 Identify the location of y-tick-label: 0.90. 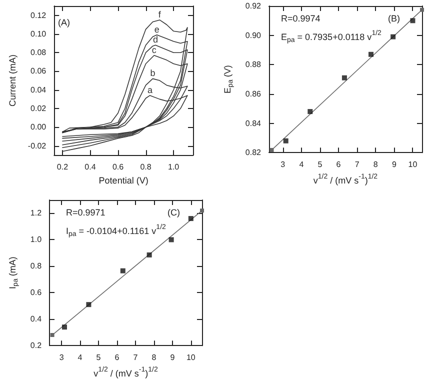
(253, 35).